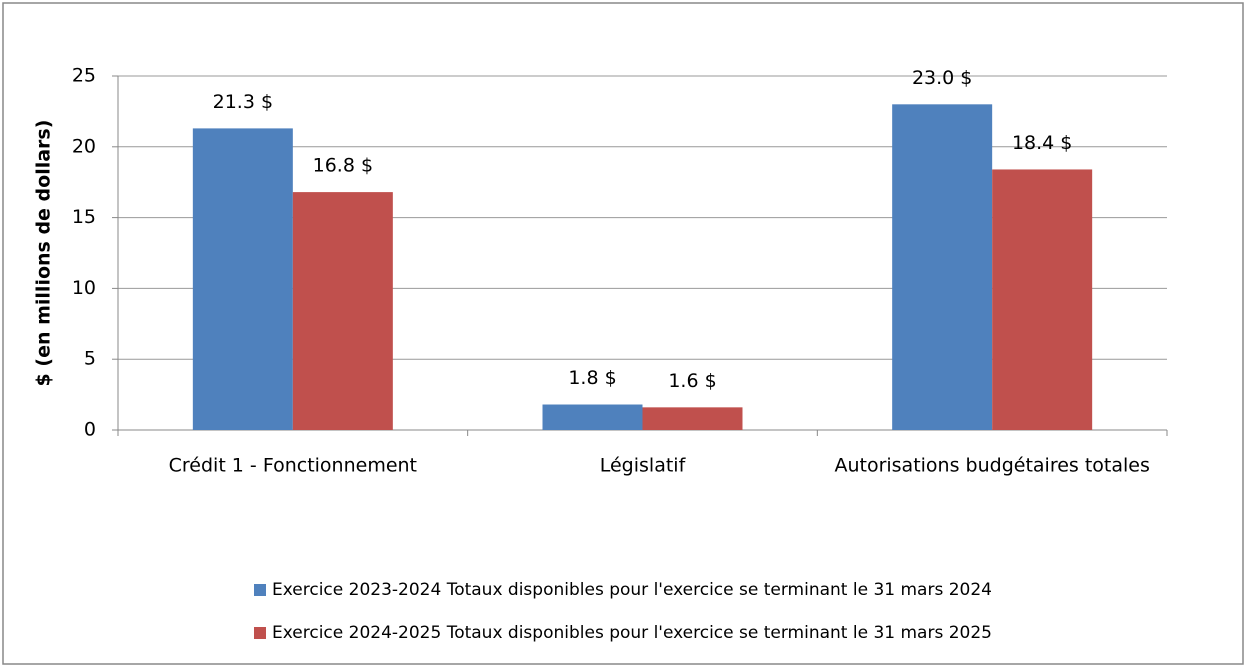  I want to click on y-tick-label: 15, so click(84, 217).